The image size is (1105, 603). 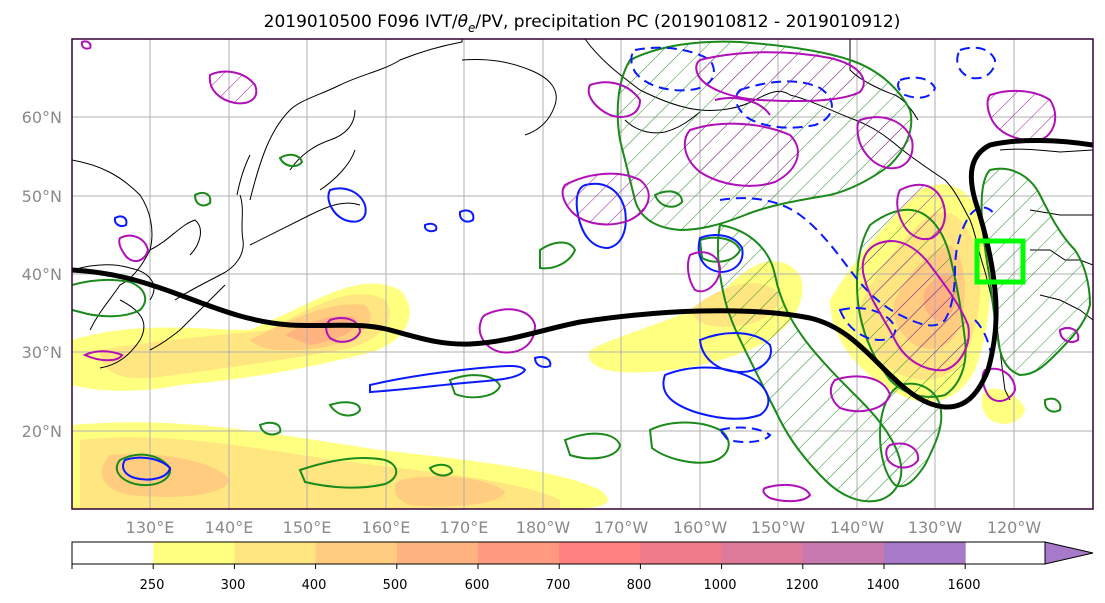 What do you see at coordinates (857, 527) in the screenshot?
I see `lon-label: 140°W` at bounding box center [857, 527].